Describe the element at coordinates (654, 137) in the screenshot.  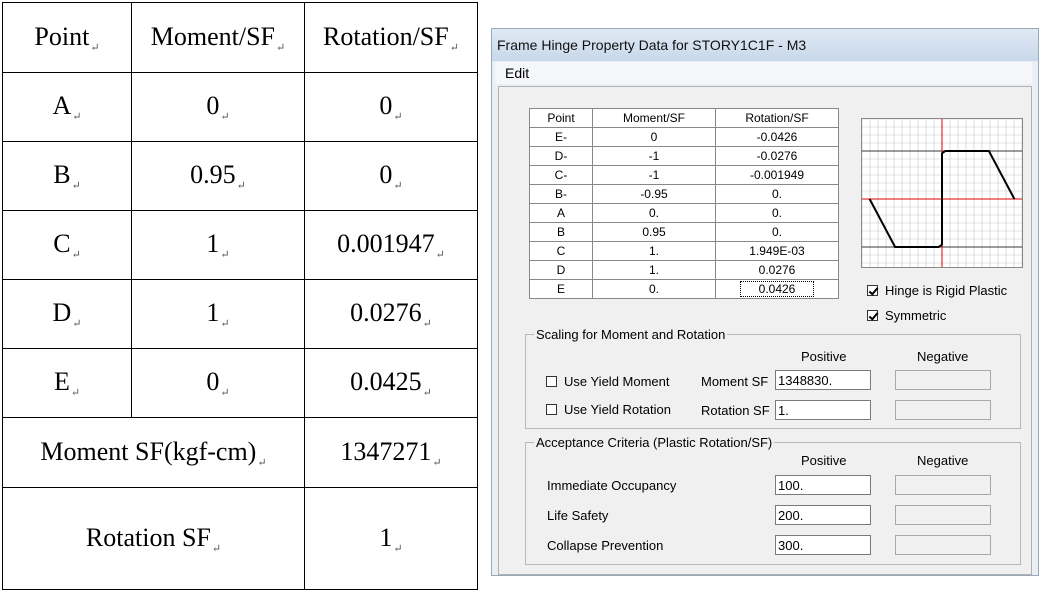
I see `grid-cell-moment: 0` at that location.